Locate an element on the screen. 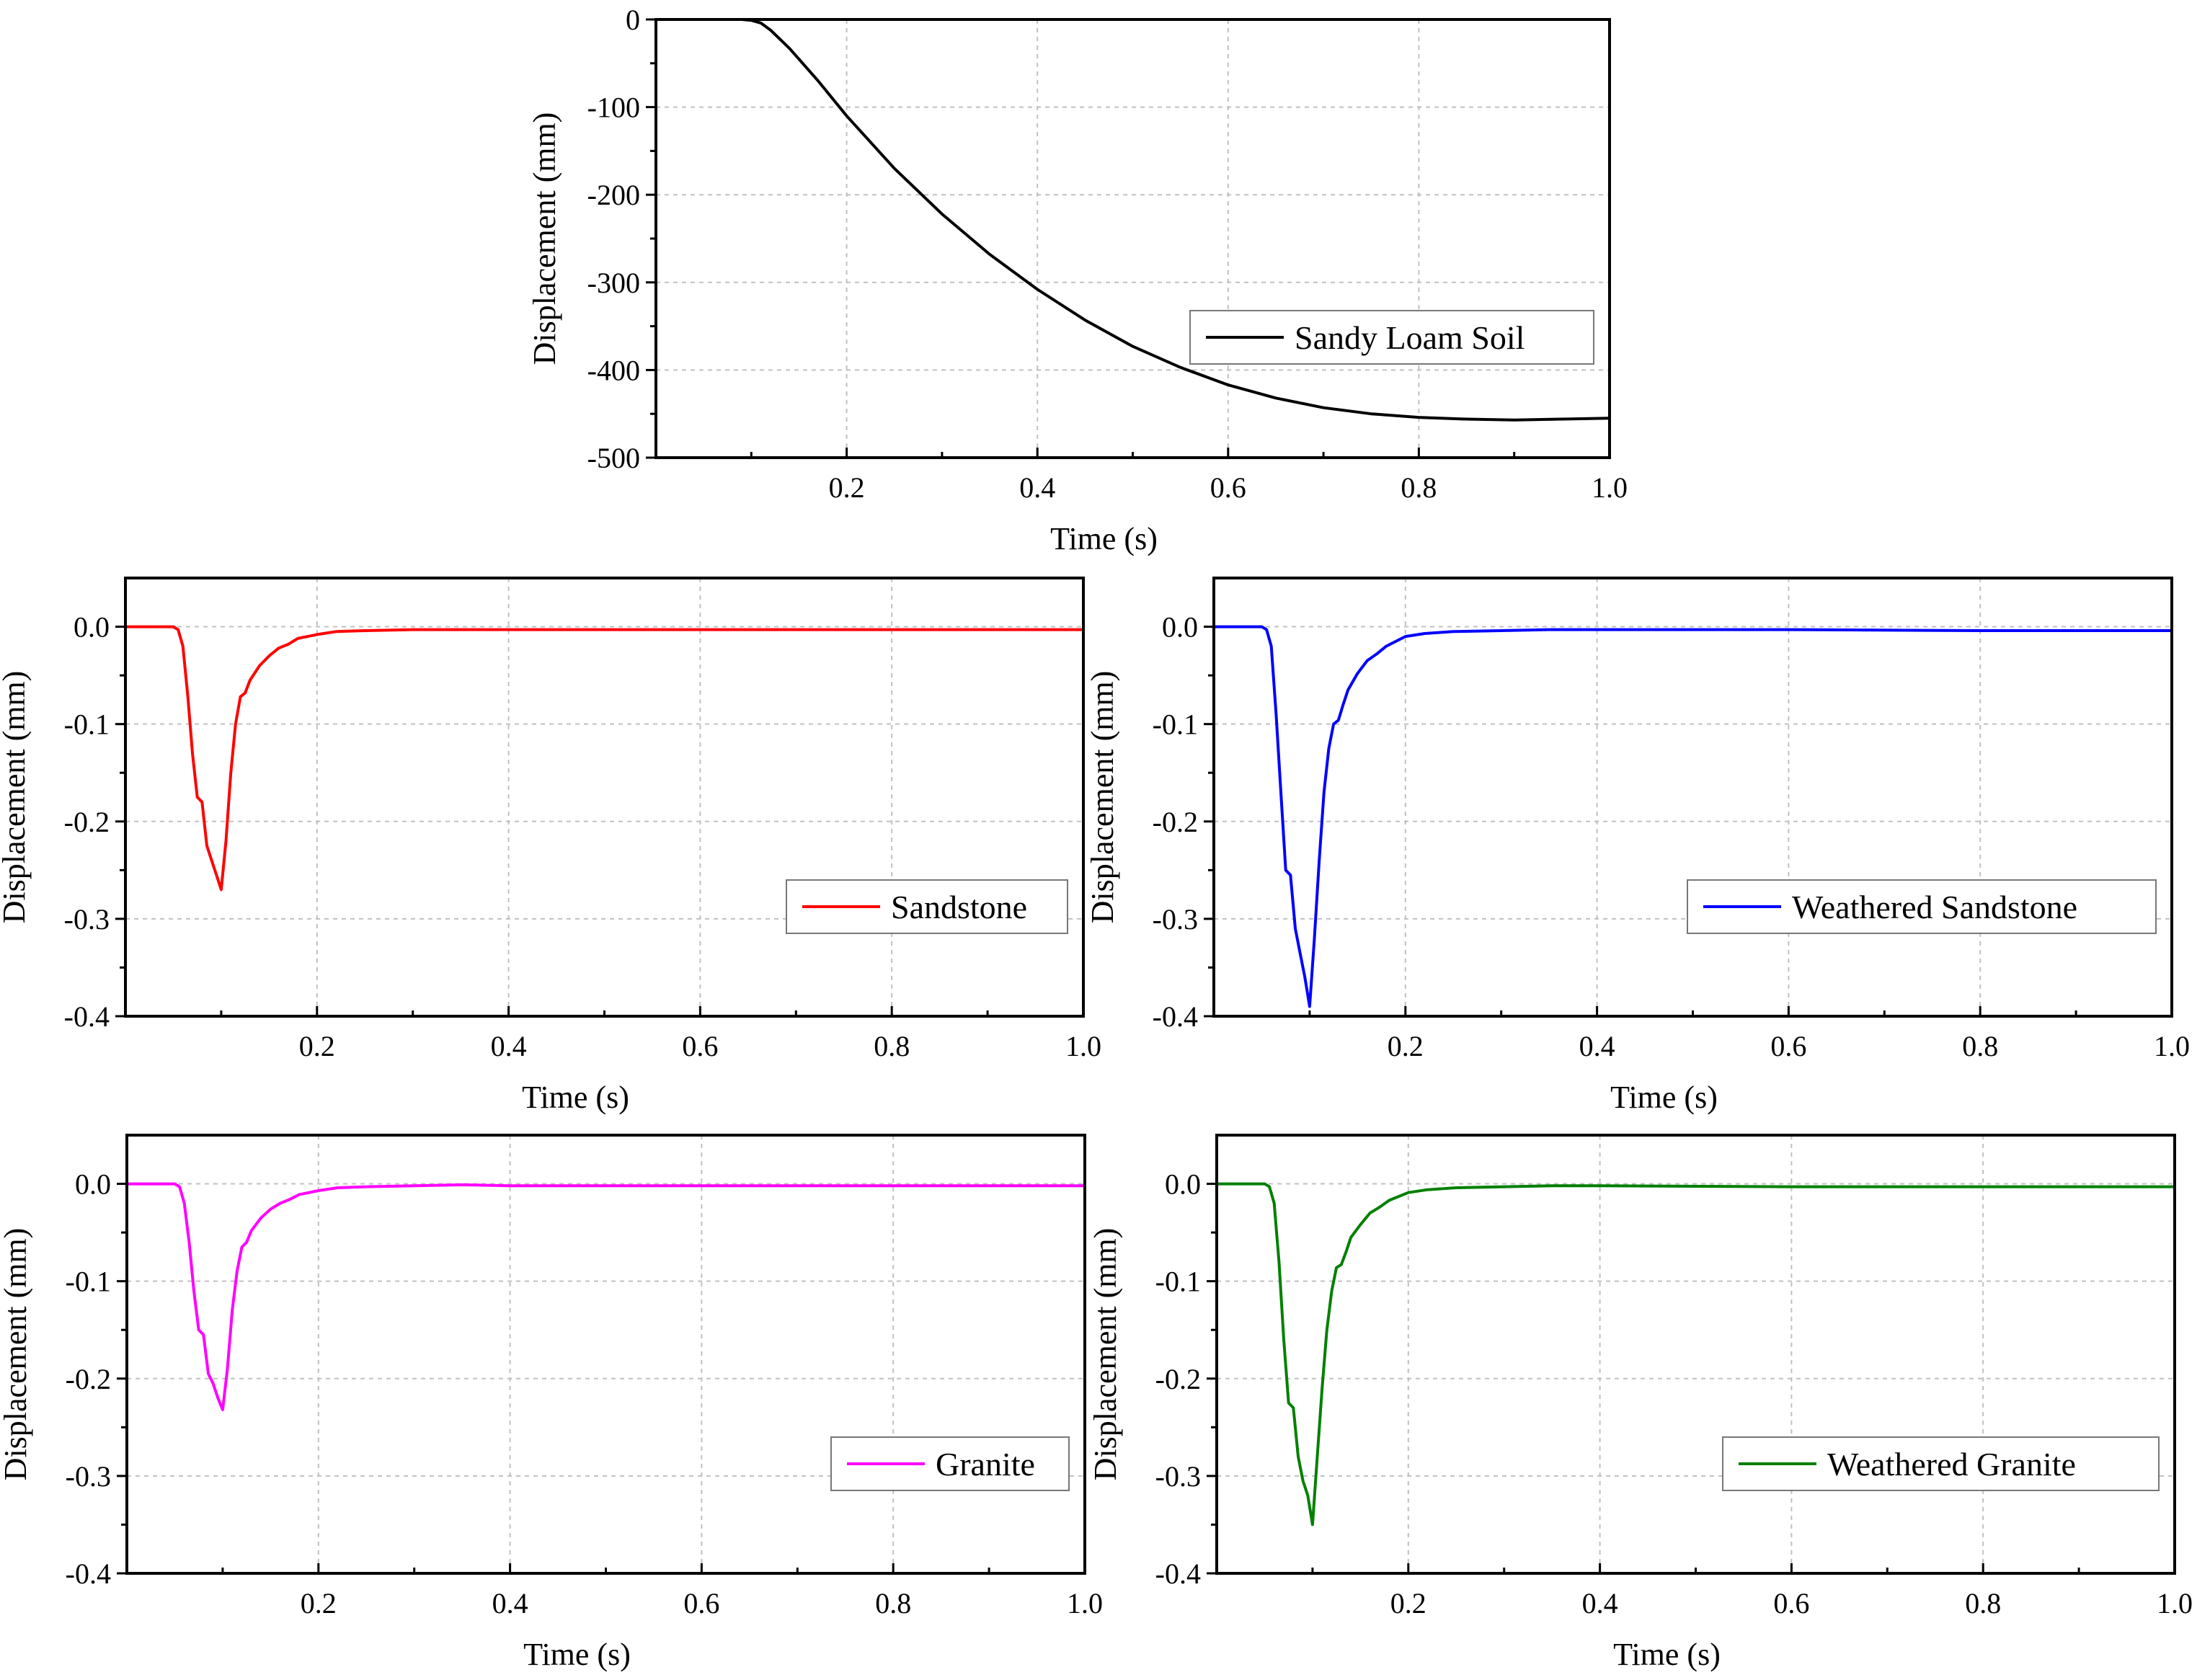 The image size is (2210, 1680). granite-y-tick-label: 0.0 is located at coordinates (93, 1184).